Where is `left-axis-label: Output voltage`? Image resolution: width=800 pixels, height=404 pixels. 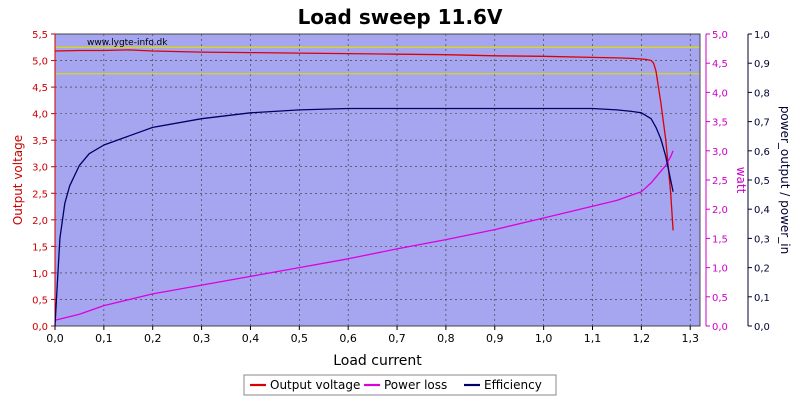 left-axis-label: Output voltage is located at coordinates (18, 180).